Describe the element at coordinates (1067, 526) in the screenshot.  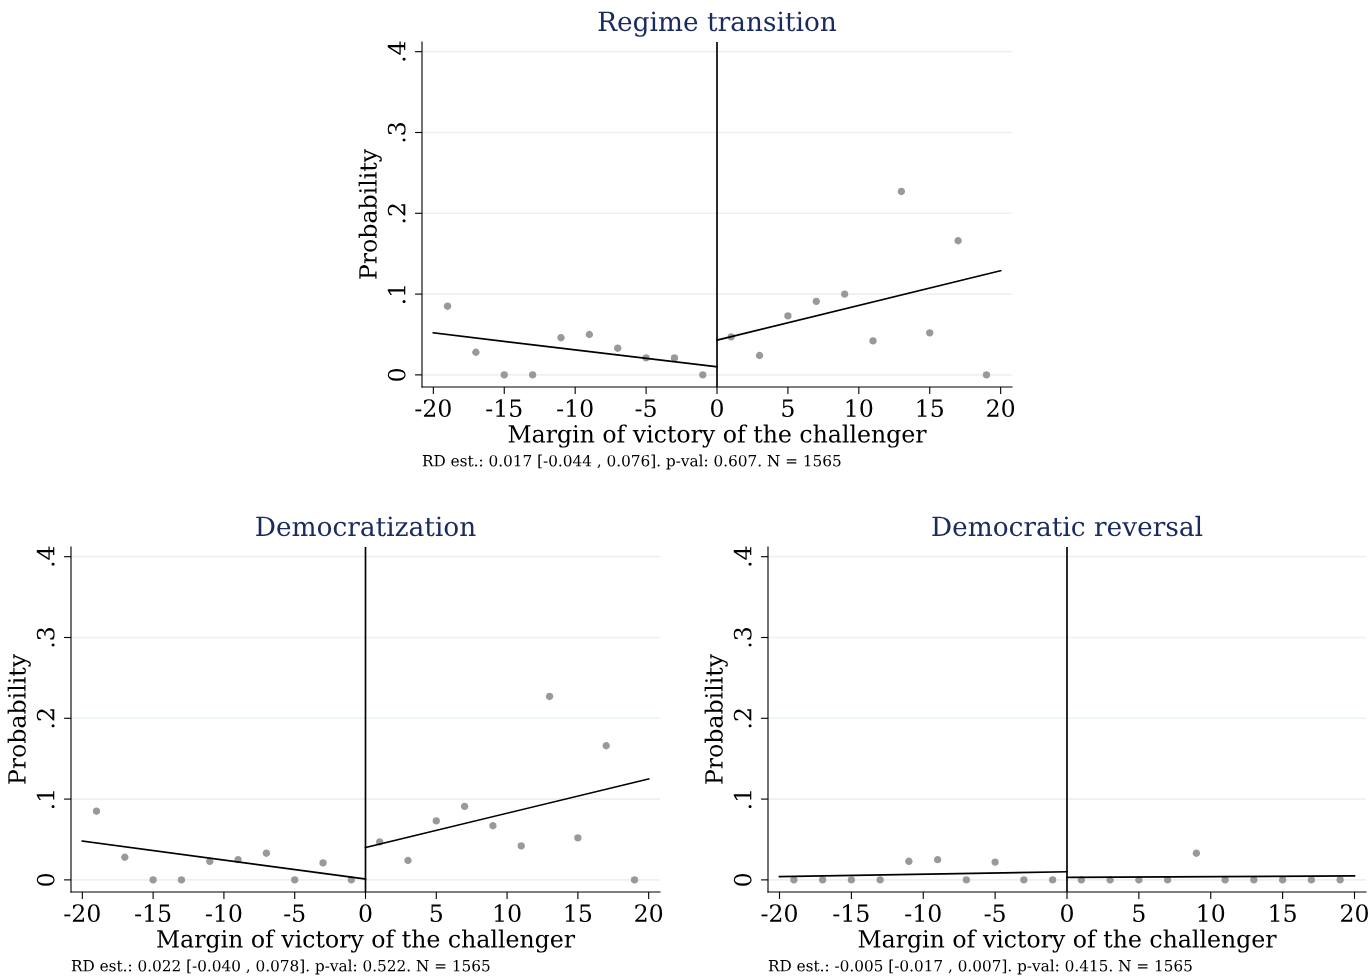
I see `chart-title: Democratic reversal` at that location.